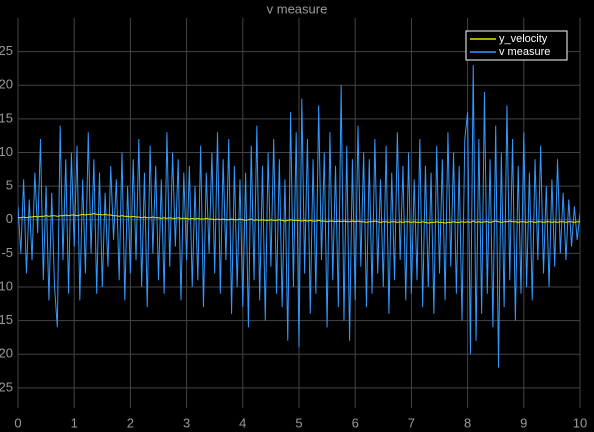  I want to click on y-tick-label: 0, so click(9, 218).